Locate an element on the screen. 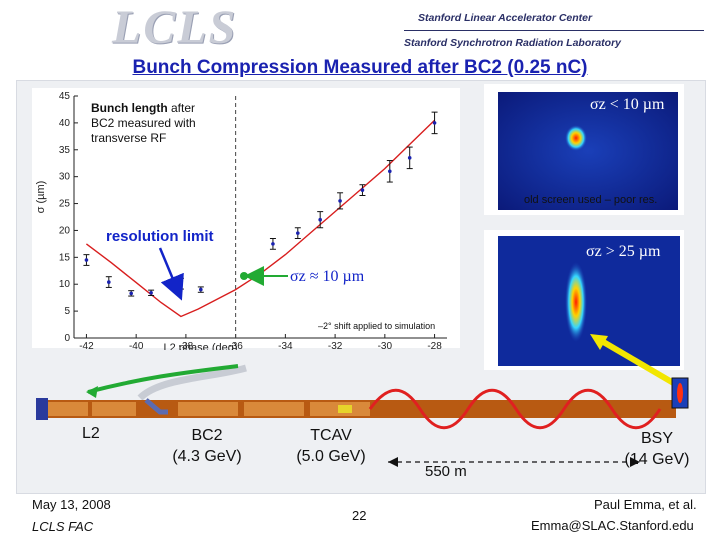  x-tick-label: -42 is located at coordinates (86, 345).